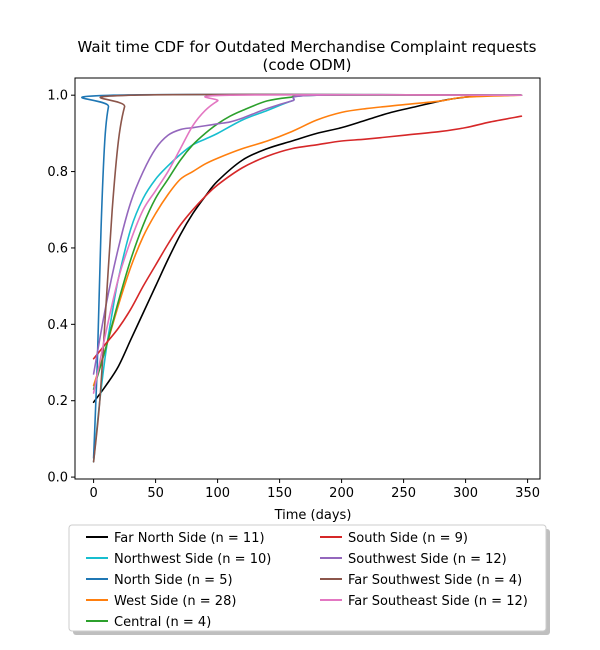  I want to click on y-tick-label: 0.4, so click(57, 325).